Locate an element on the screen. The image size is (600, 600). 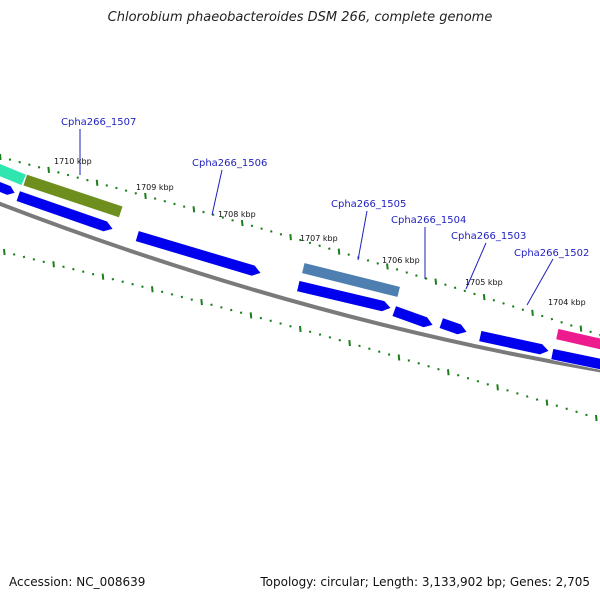
olive-gene is located at coordinates (73, 196).